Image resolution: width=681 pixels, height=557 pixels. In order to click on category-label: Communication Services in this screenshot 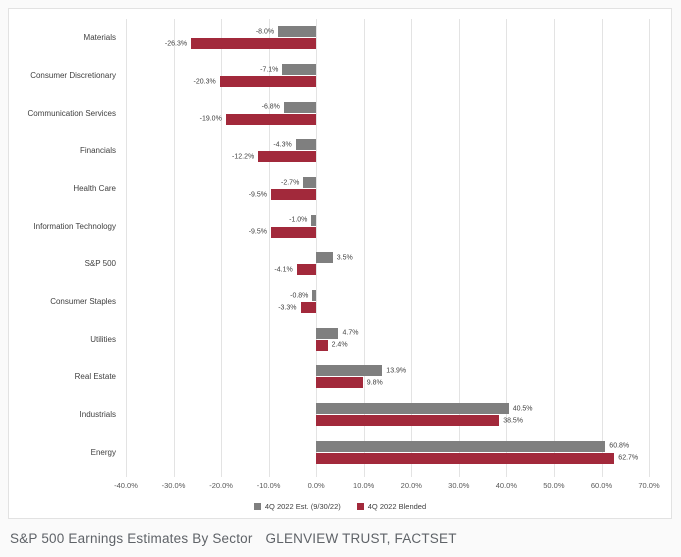, I will do `click(71, 113)`.